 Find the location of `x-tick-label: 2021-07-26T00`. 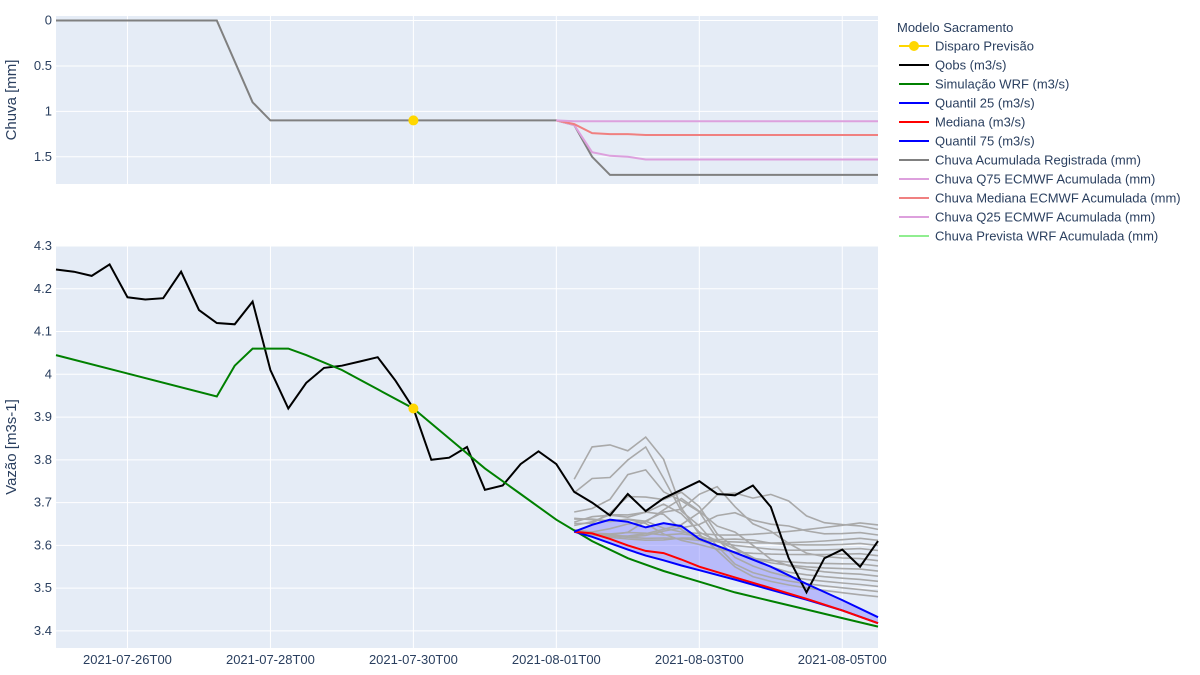

x-tick-label: 2021-07-26T00 is located at coordinates (127, 659).